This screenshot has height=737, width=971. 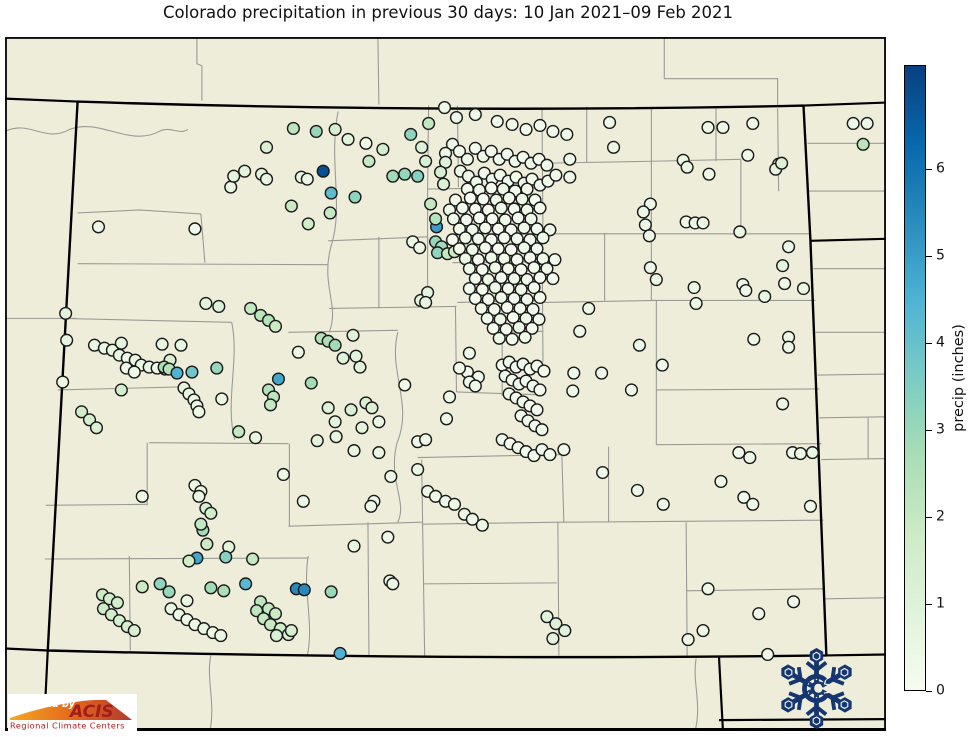 I want to click on colorbar-tick-label: 0, so click(x=940, y=690).